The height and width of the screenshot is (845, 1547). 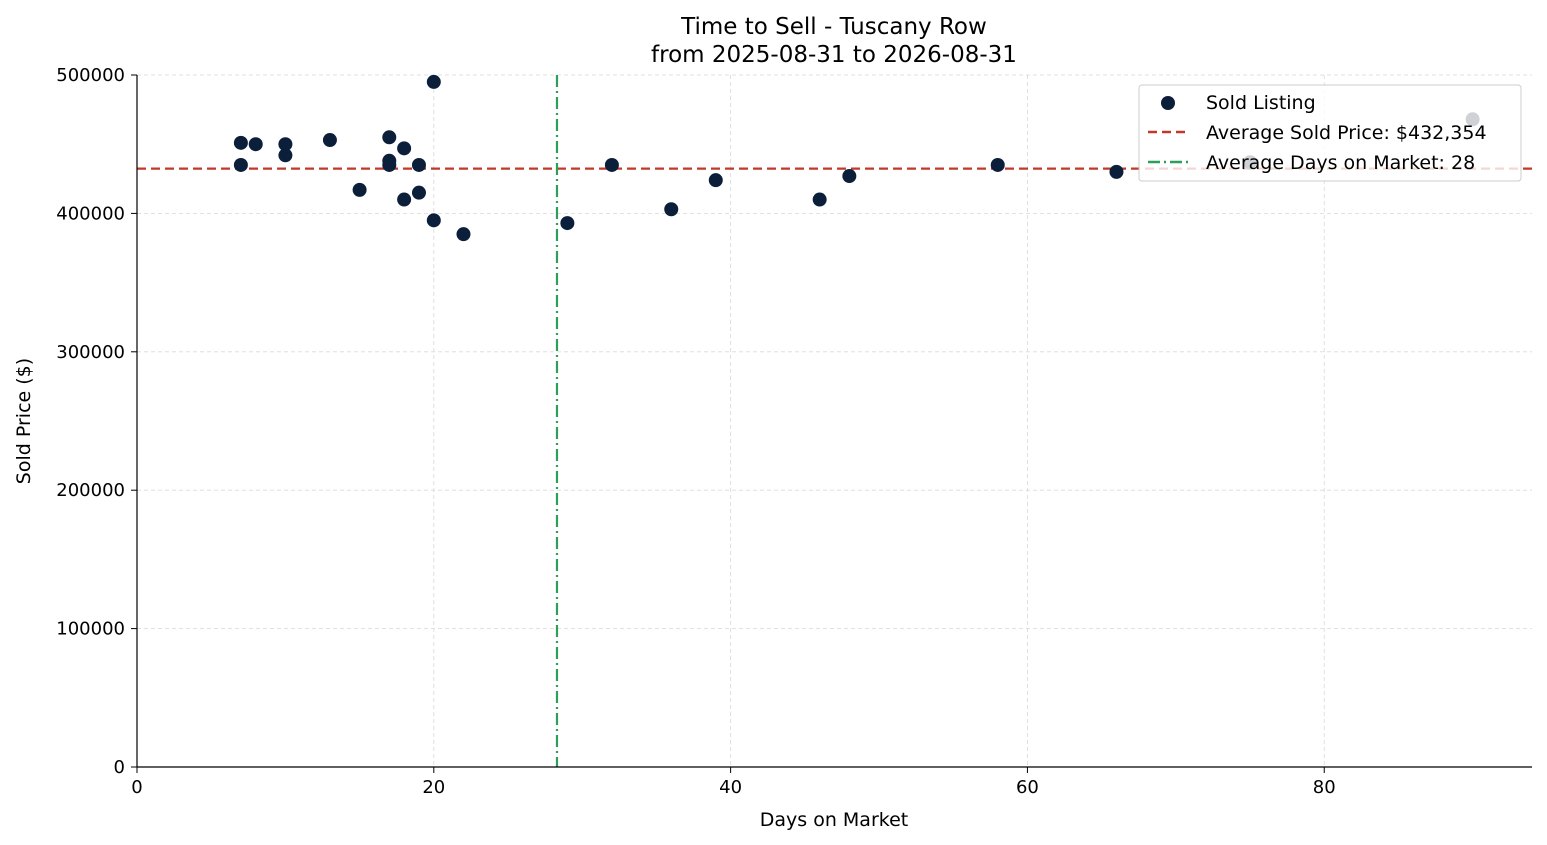 What do you see at coordinates (90, 490) in the screenshot?
I see `y-tick-label: 200000` at bounding box center [90, 490].